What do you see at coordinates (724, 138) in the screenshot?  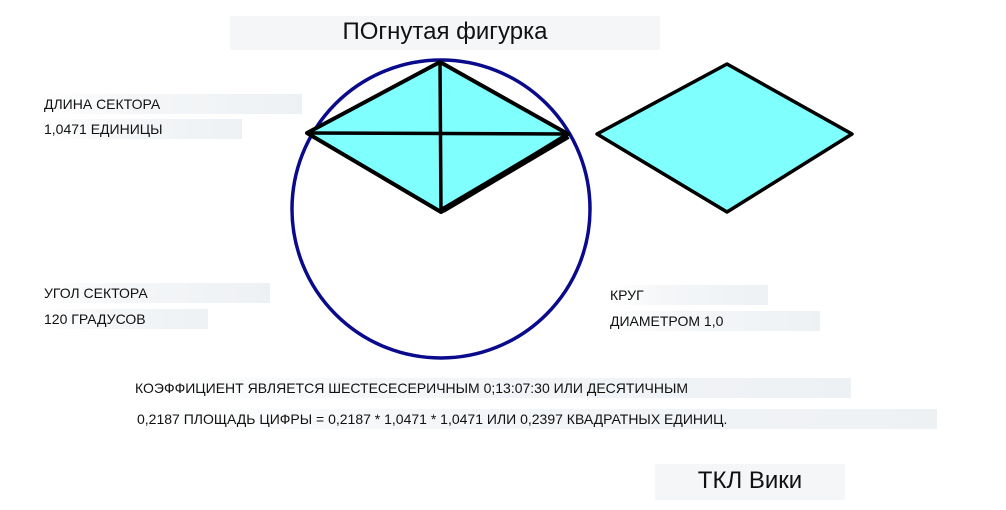 I see `flattened-figure` at bounding box center [724, 138].